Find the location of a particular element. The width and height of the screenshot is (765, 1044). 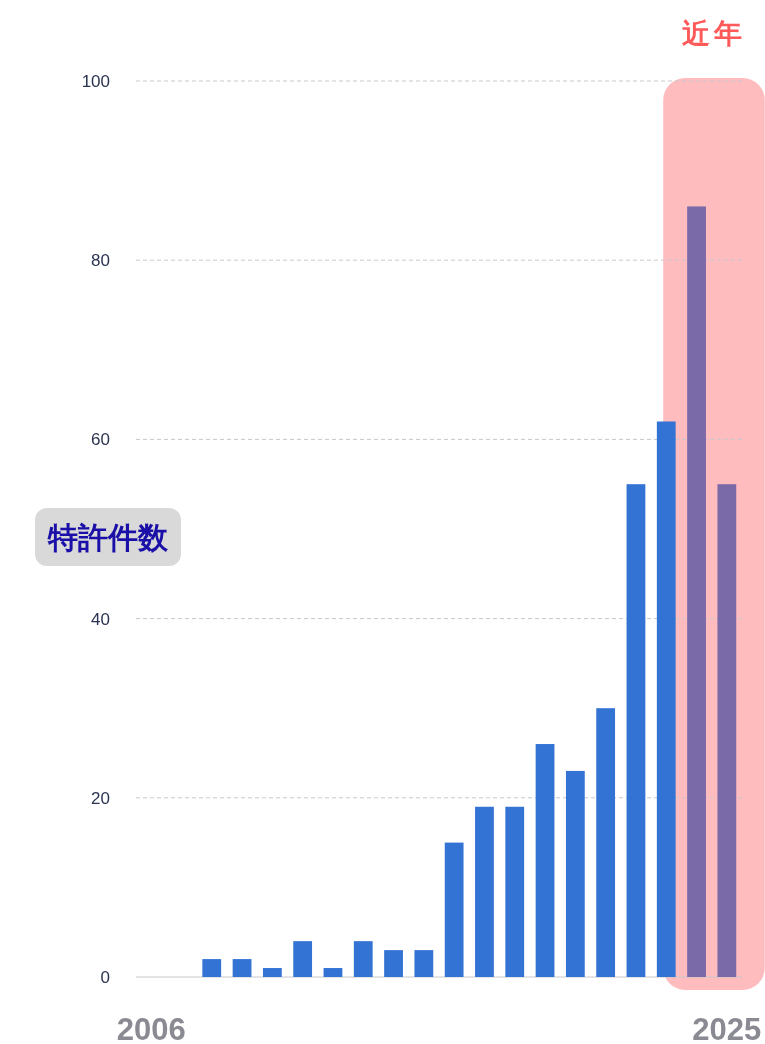

x-tick-label: 2025 is located at coordinates (727, 1028).